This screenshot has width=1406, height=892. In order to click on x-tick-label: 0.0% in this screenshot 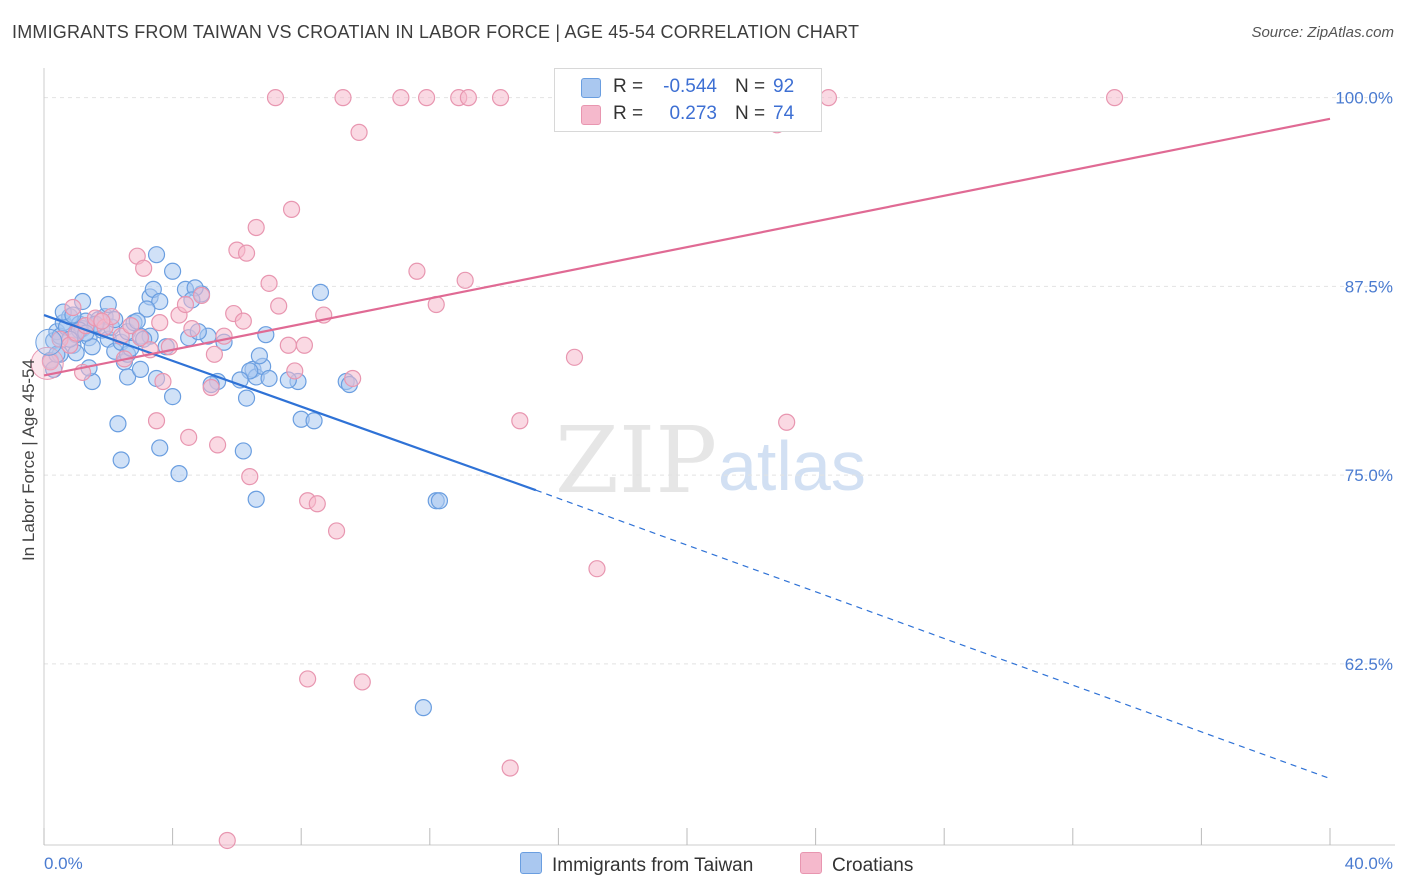, I will do `click(63, 863)`.